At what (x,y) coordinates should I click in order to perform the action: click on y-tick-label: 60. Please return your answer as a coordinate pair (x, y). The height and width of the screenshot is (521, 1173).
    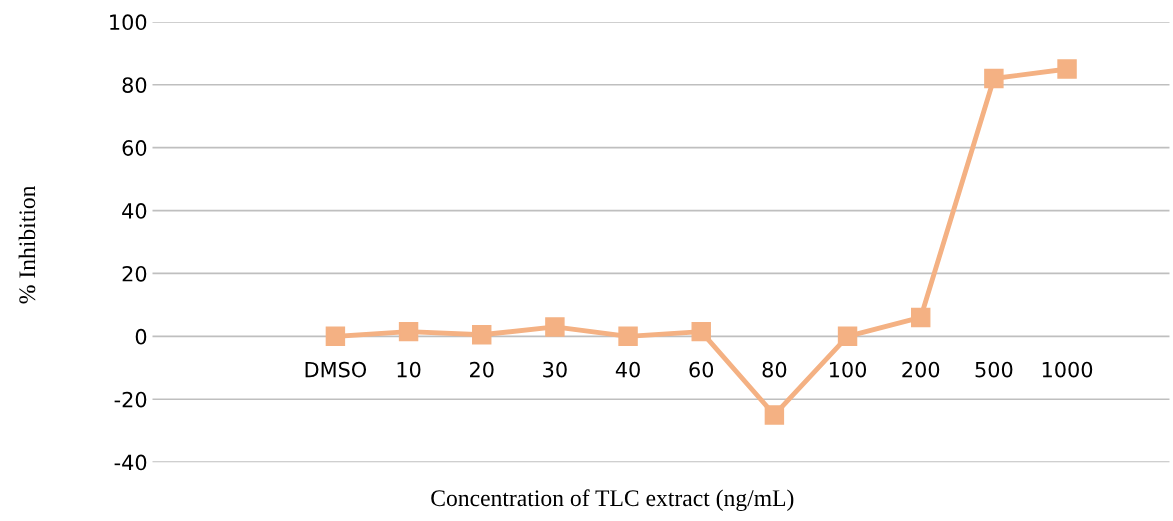
    Looking at the image, I should click on (134, 148).